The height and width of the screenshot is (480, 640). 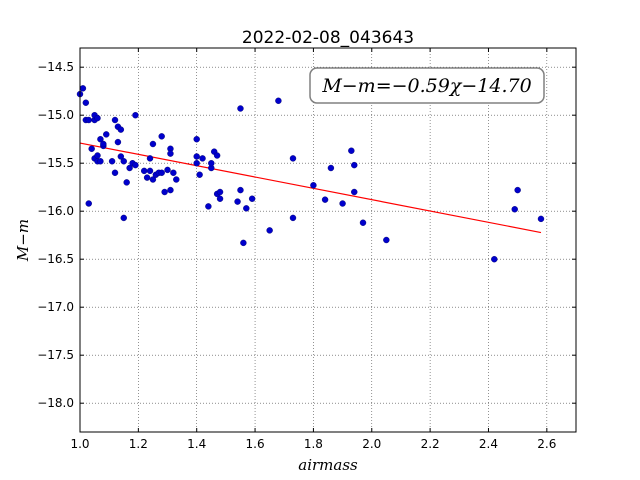 What do you see at coordinates (55, 307) in the screenshot?
I see `y-tick-label: −17.0` at bounding box center [55, 307].